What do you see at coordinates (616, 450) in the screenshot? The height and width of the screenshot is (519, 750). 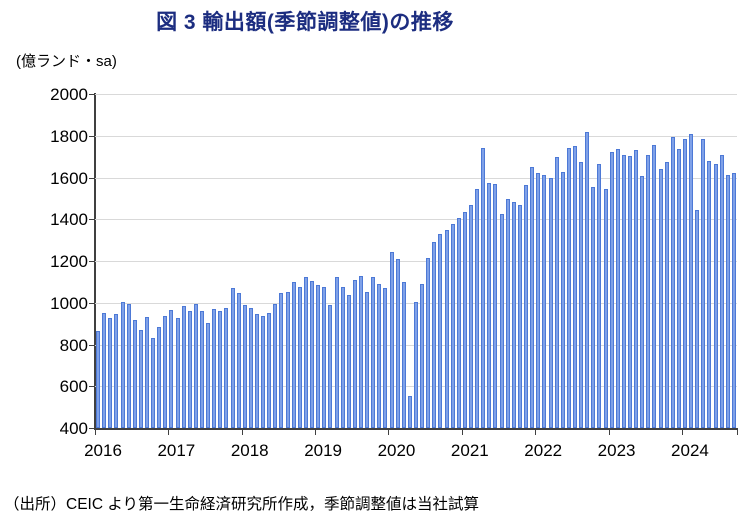 I see `x-year-label-2023: 2023` at bounding box center [616, 450].